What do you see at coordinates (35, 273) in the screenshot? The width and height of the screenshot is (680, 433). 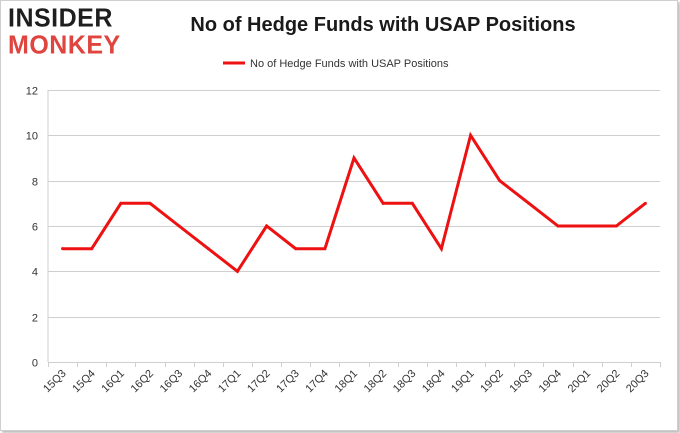 I see `y-tick-label: 4` at bounding box center [35, 273].